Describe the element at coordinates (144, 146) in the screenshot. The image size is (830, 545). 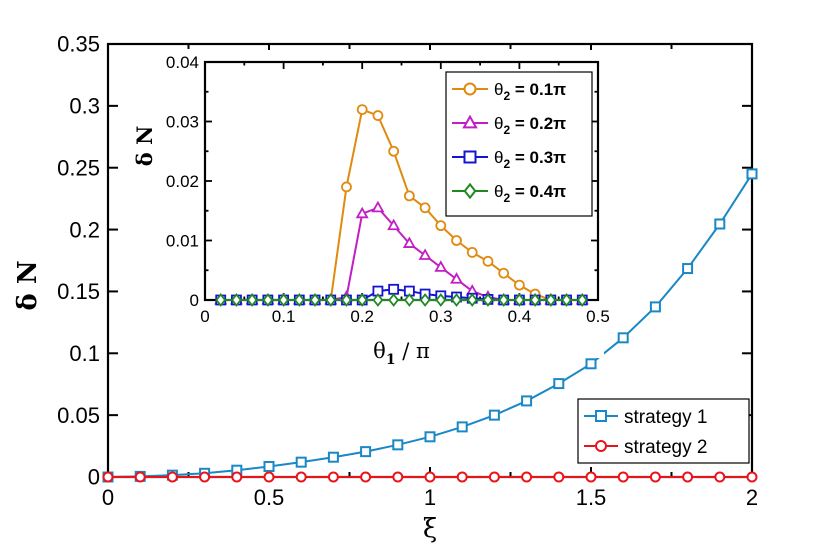
I see `inset-y-axis-title: δ N` at that location.